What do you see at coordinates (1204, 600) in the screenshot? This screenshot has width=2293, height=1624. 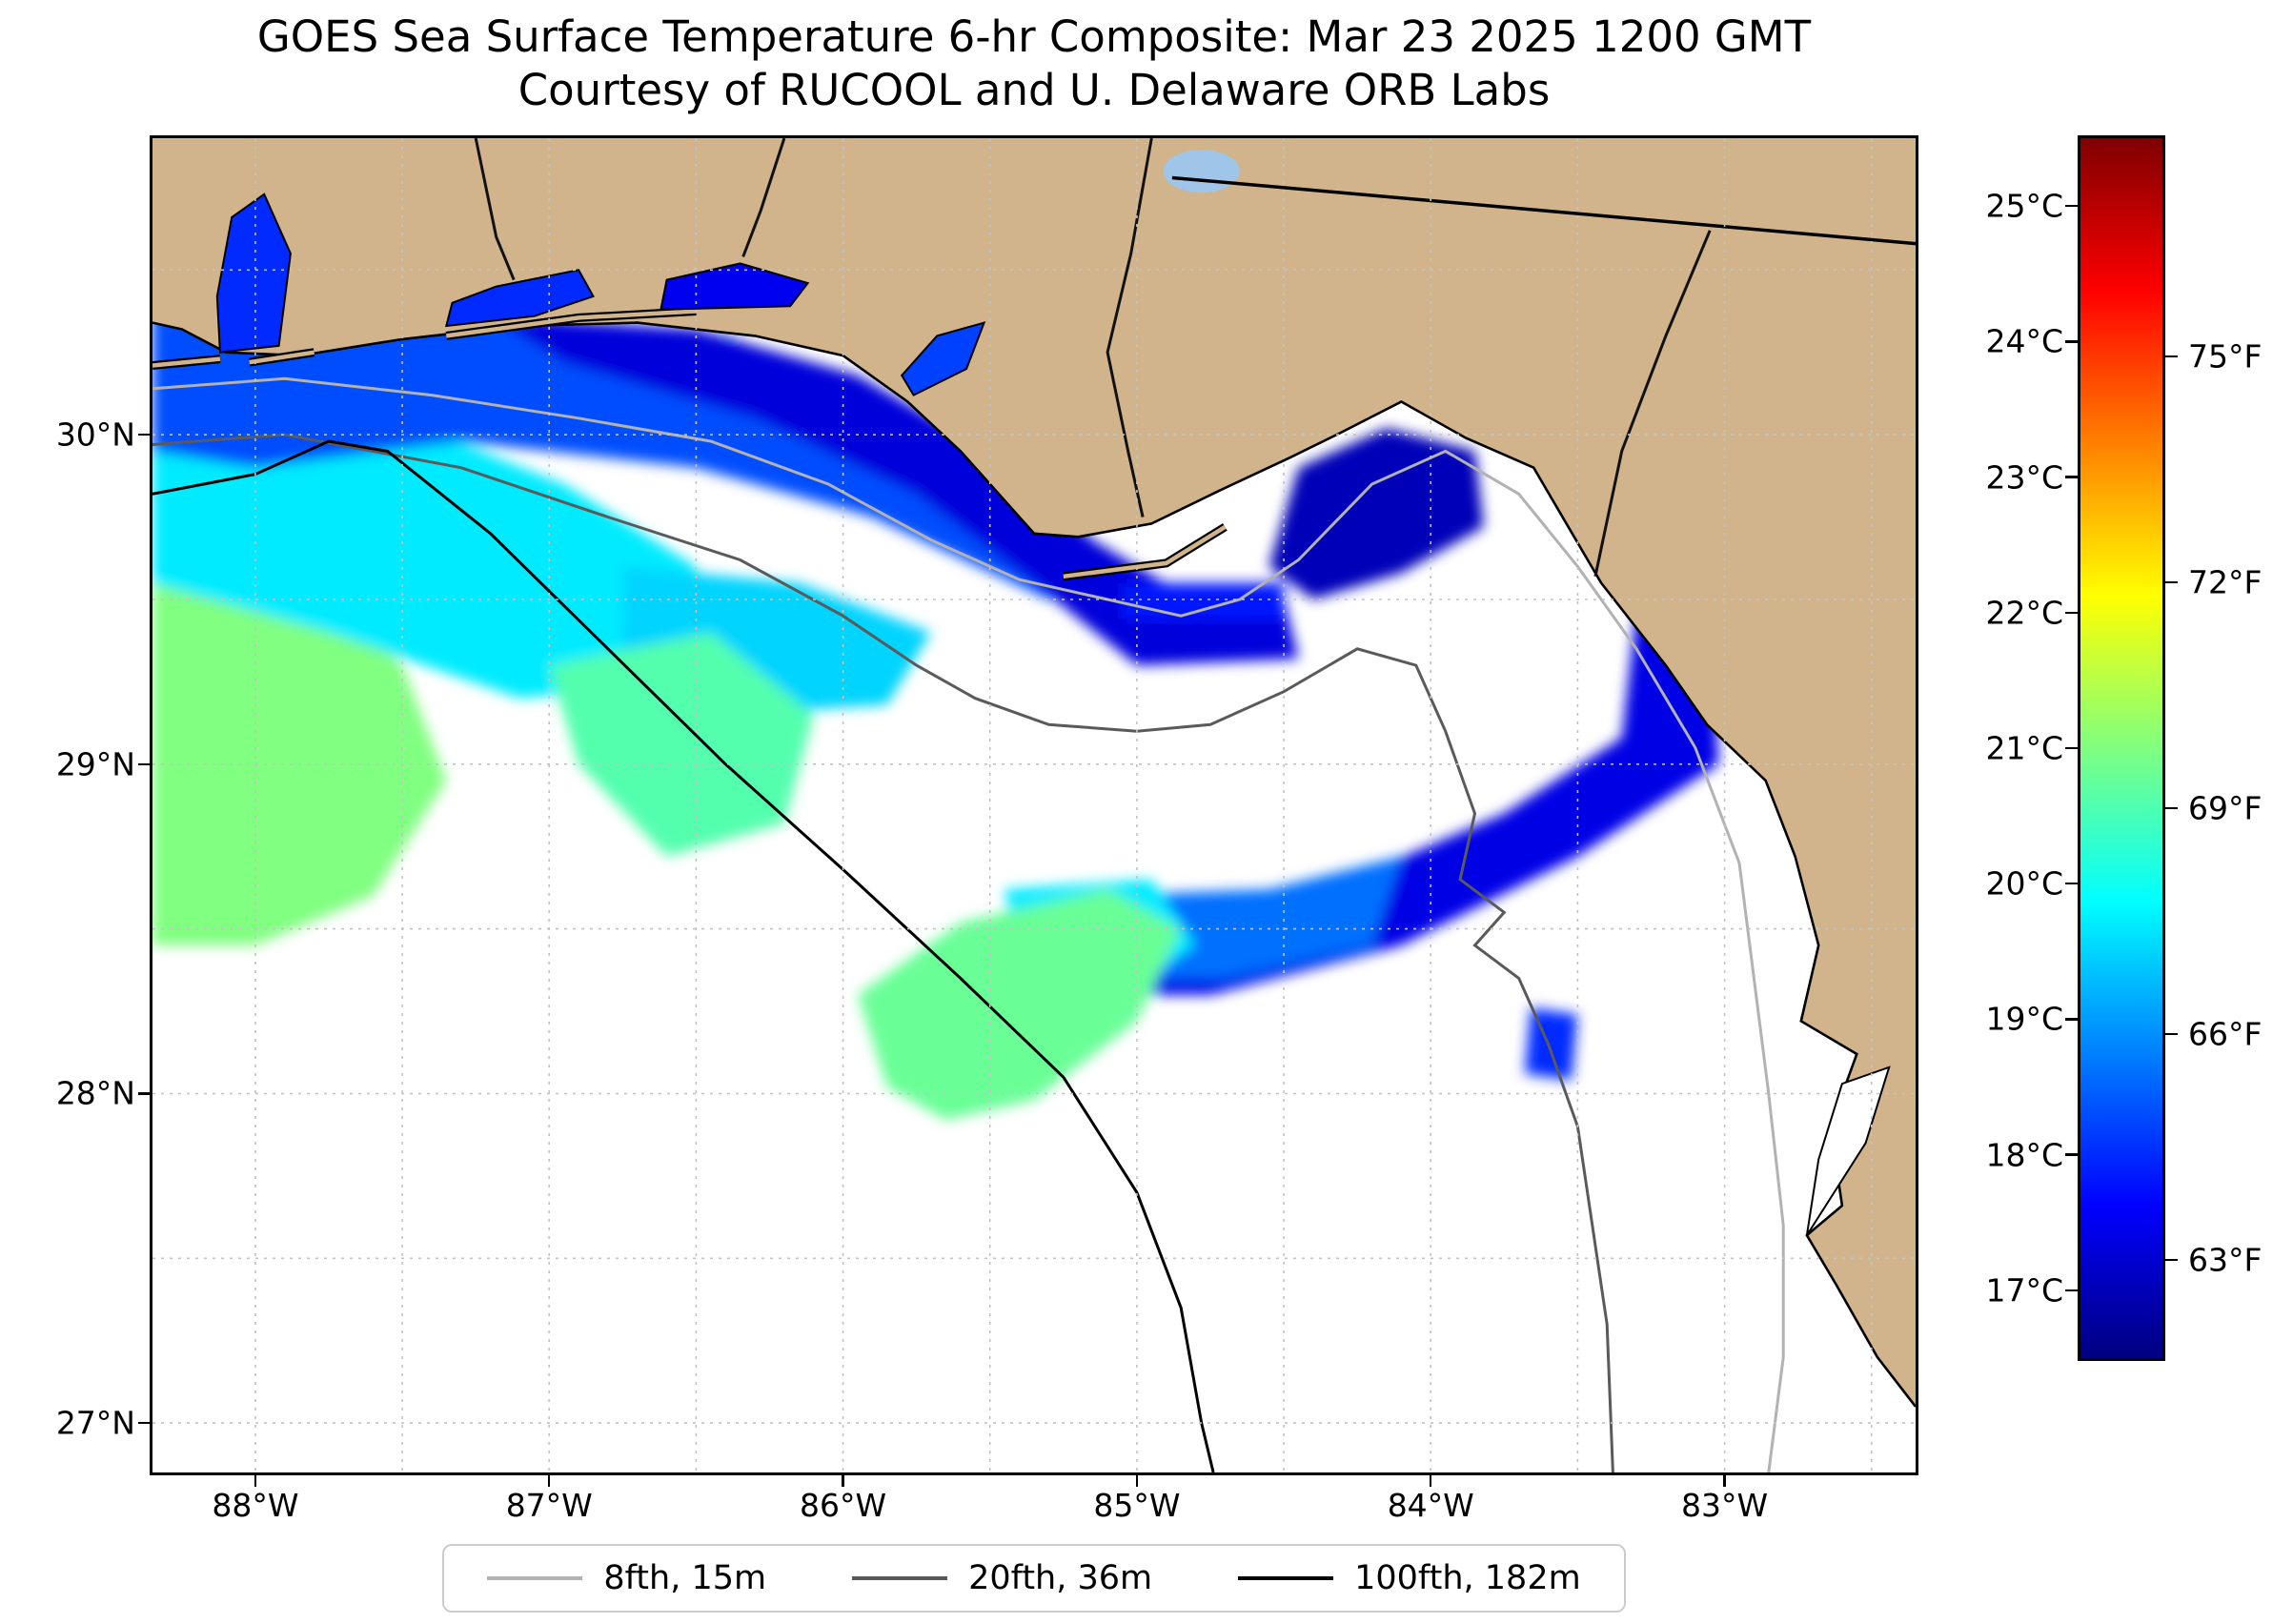 I see `sst-region-apalachee-blue-streak` at bounding box center [1204, 600].